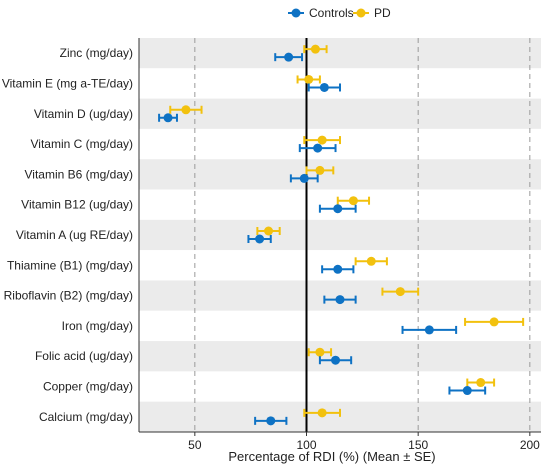  I want to click on x-axis-title: Percentage of RDI (%) (Mean ± SE), so click(331, 456).